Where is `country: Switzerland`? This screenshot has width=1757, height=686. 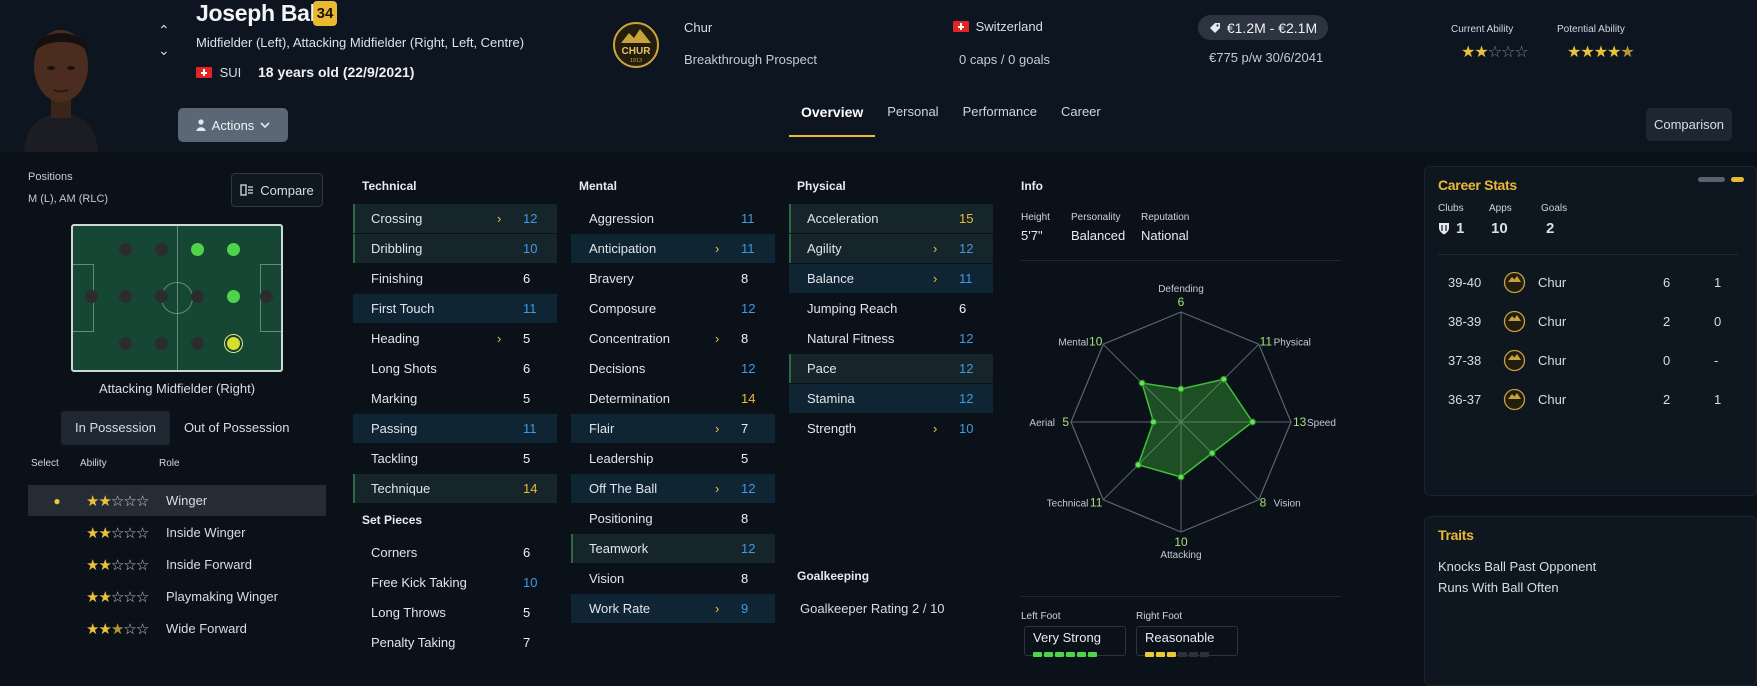 country: Switzerland is located at coordinates (998, 26).